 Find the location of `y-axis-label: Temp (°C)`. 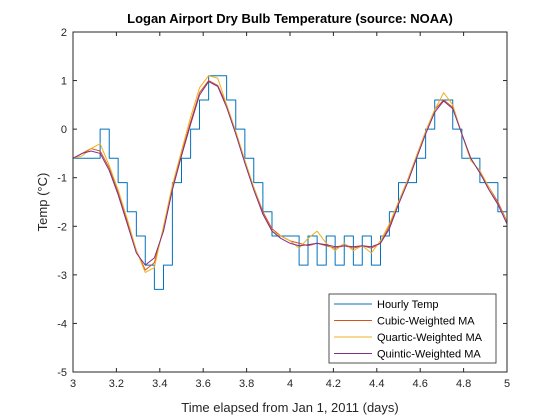

y-axis-label: Temp (°C) is located at coordinates (42, 202).